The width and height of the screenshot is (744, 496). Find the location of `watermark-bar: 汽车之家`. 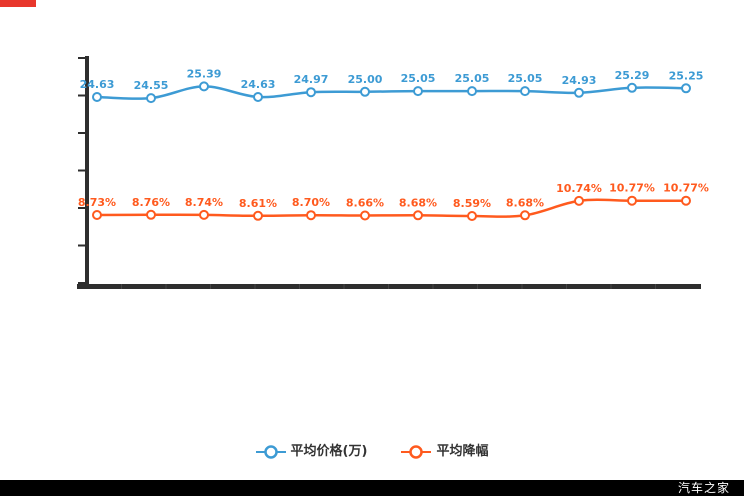

watermark-bar: 汽车之家 is located at coordinates (372, 488).